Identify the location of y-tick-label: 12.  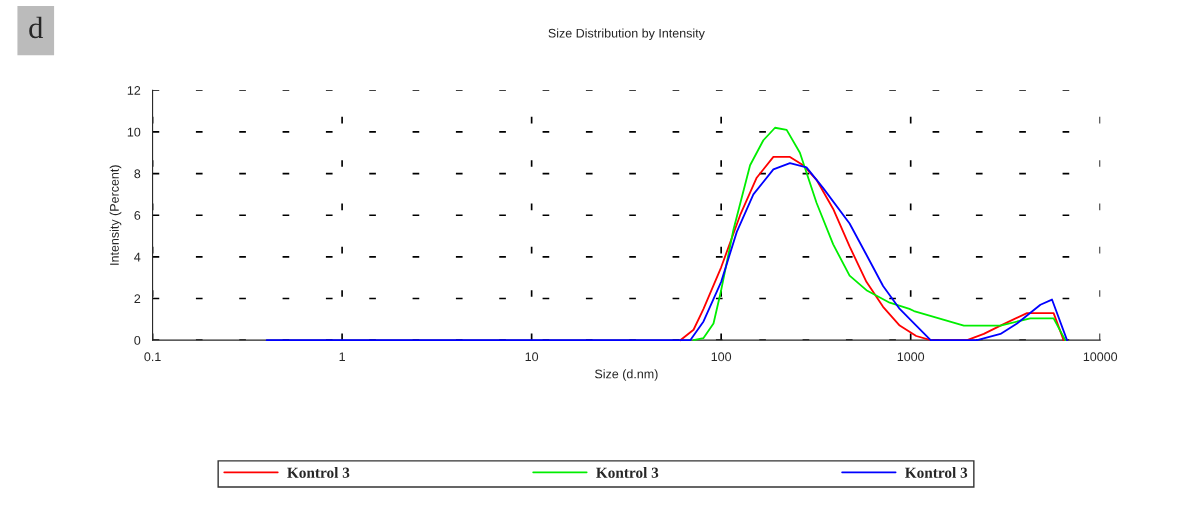
(134, 90).